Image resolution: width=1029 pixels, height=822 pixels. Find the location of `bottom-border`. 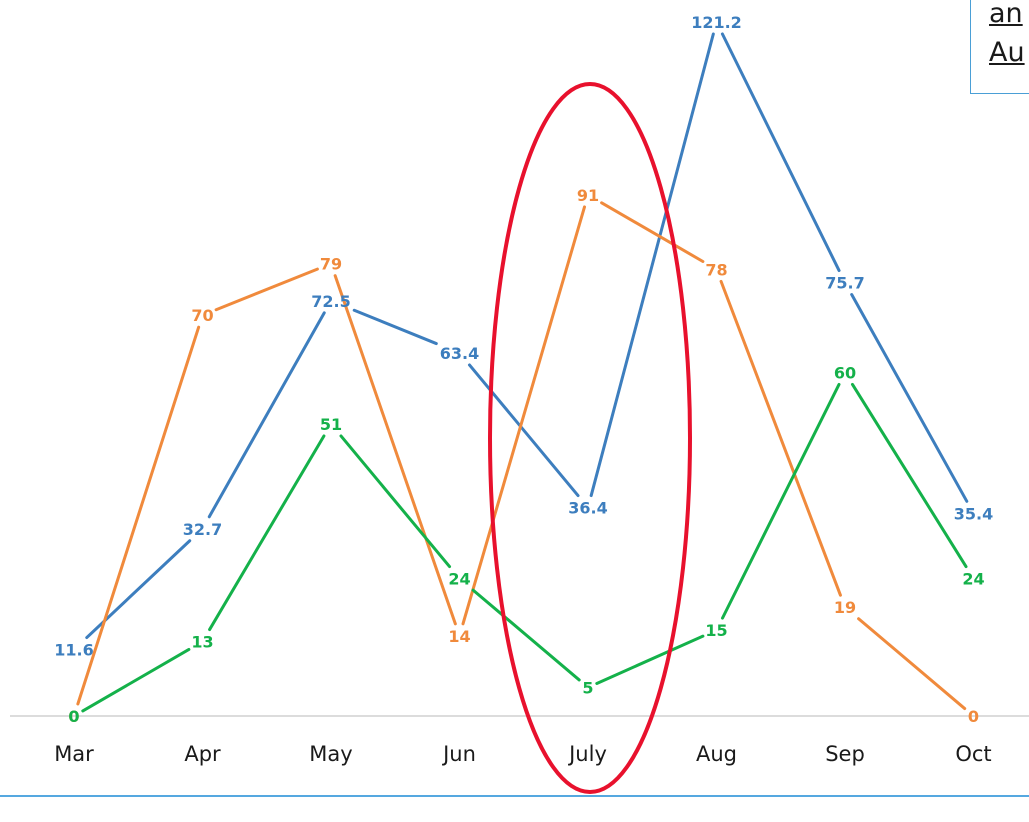

bottom-border is located at coordinates (514, 796).